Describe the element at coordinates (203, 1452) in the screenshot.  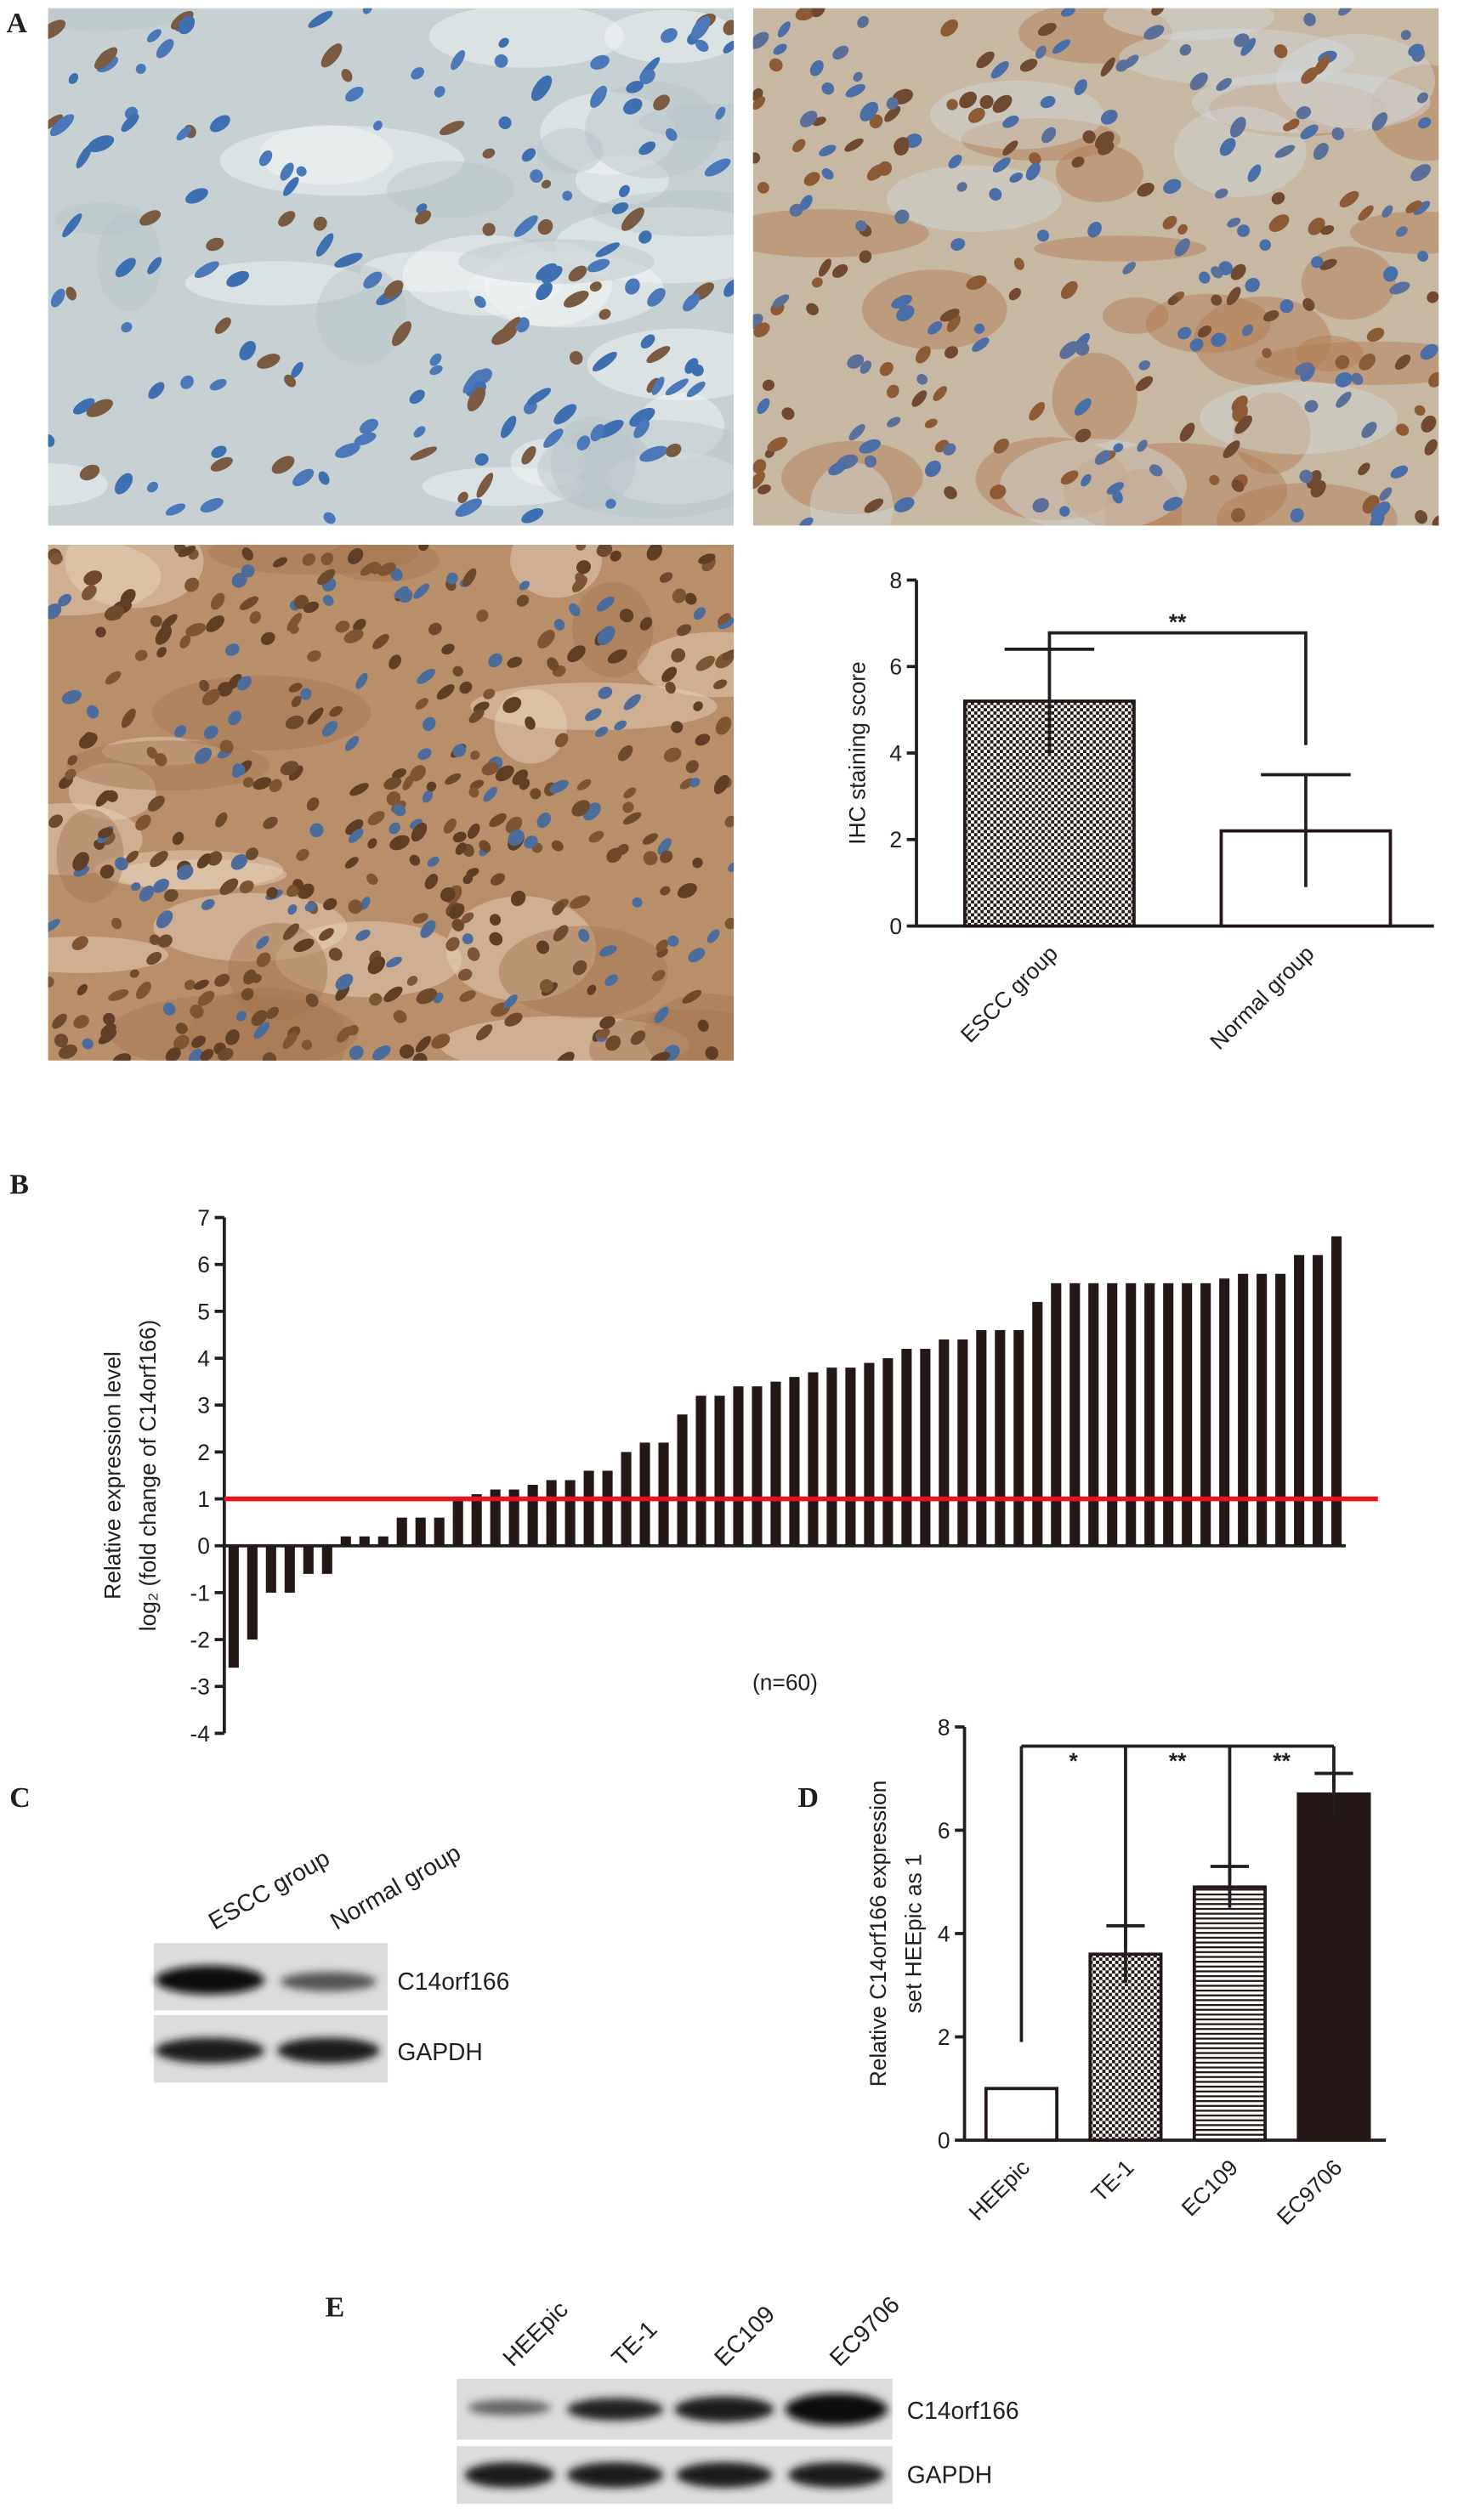
I see `y-tick-label: 2` at that location.